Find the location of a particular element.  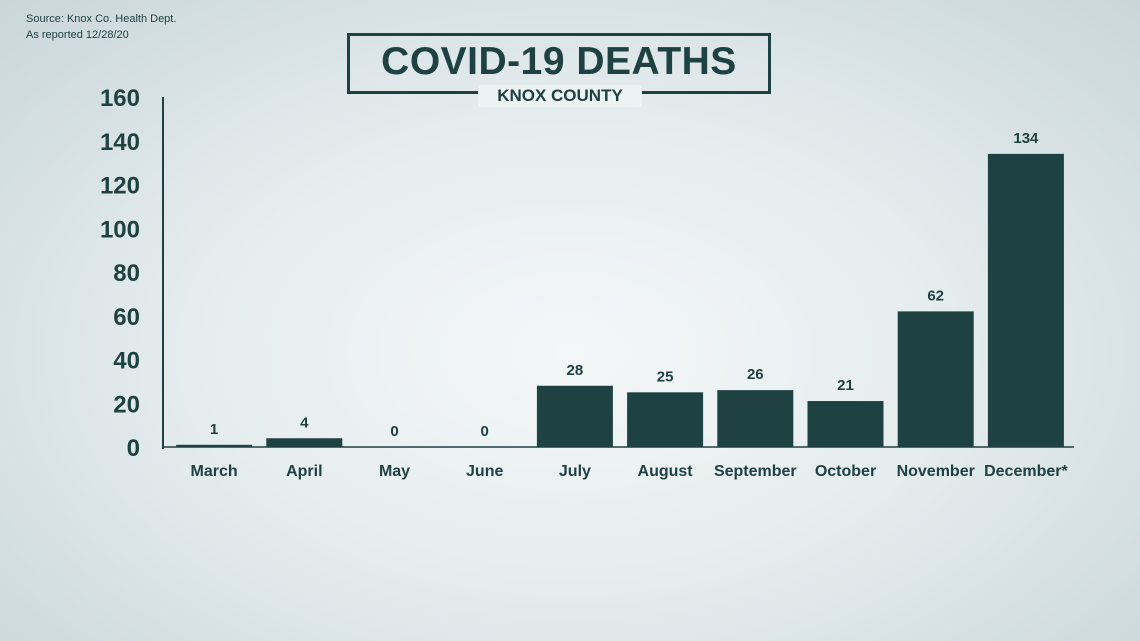

y-tick-label: 40 is located at coordinates (126, 361).